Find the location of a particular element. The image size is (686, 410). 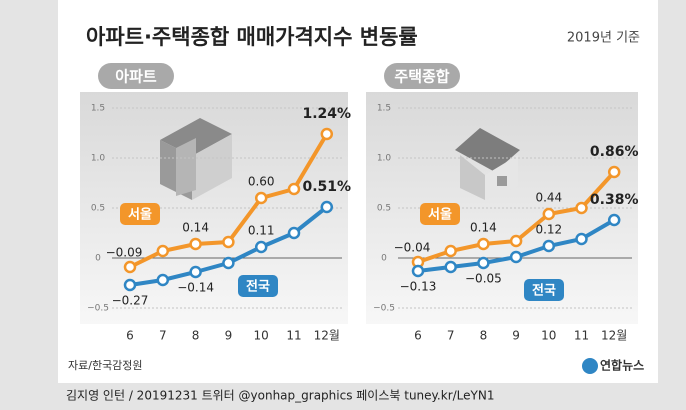

data-label: 0.44 is located at coordinates (548, 198).